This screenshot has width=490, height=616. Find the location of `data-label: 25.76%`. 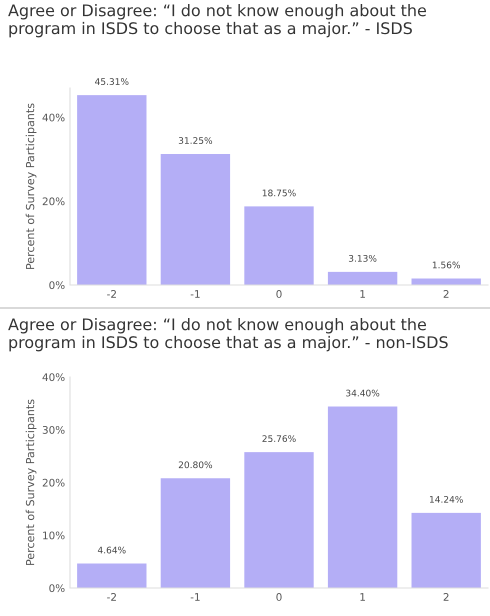

data-label: 25.76% is located at coordinates (279, 438).